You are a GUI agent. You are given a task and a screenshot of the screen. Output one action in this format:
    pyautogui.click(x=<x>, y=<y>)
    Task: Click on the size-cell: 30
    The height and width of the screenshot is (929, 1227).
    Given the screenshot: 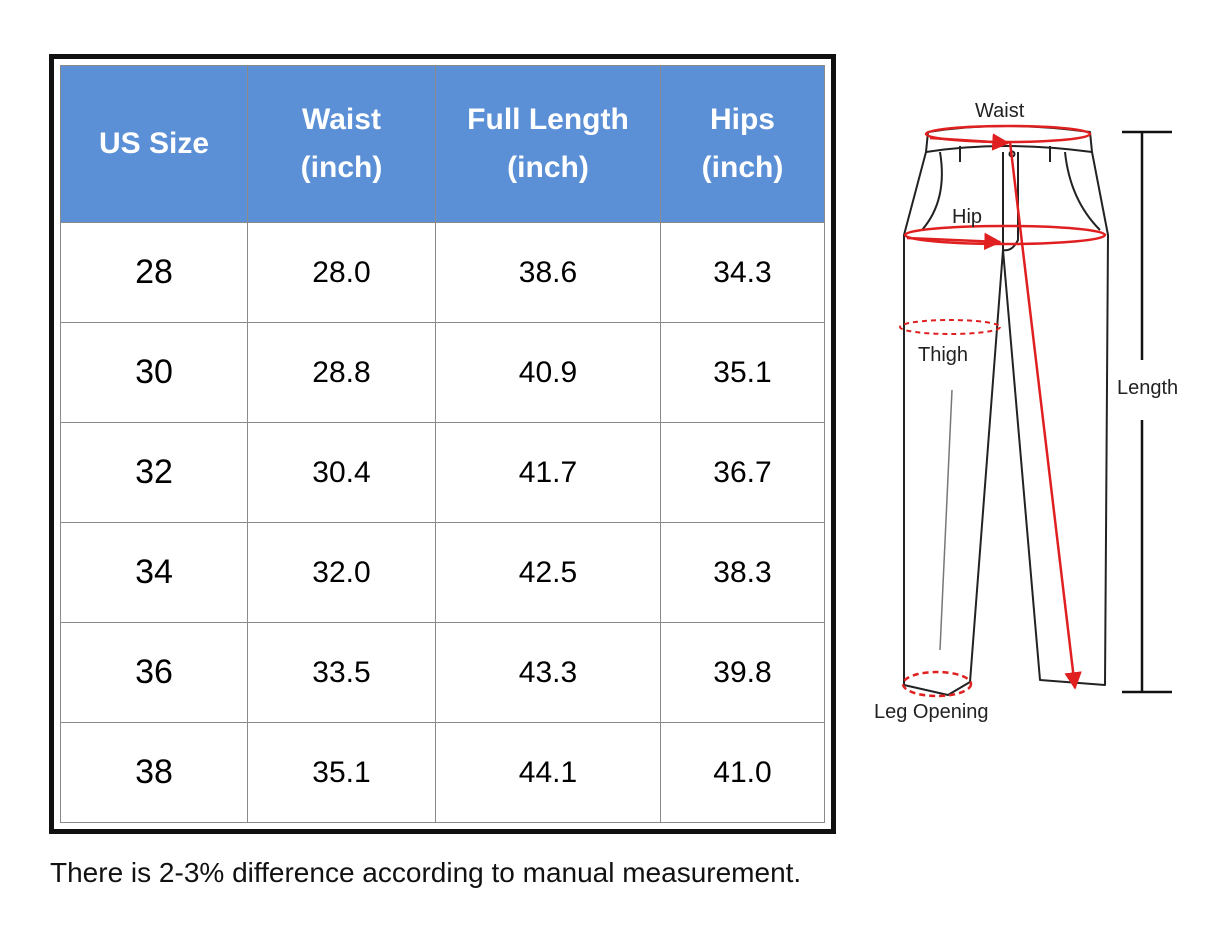 What is the action you would take?
    pyautogui.click(x=154, y=372)
    